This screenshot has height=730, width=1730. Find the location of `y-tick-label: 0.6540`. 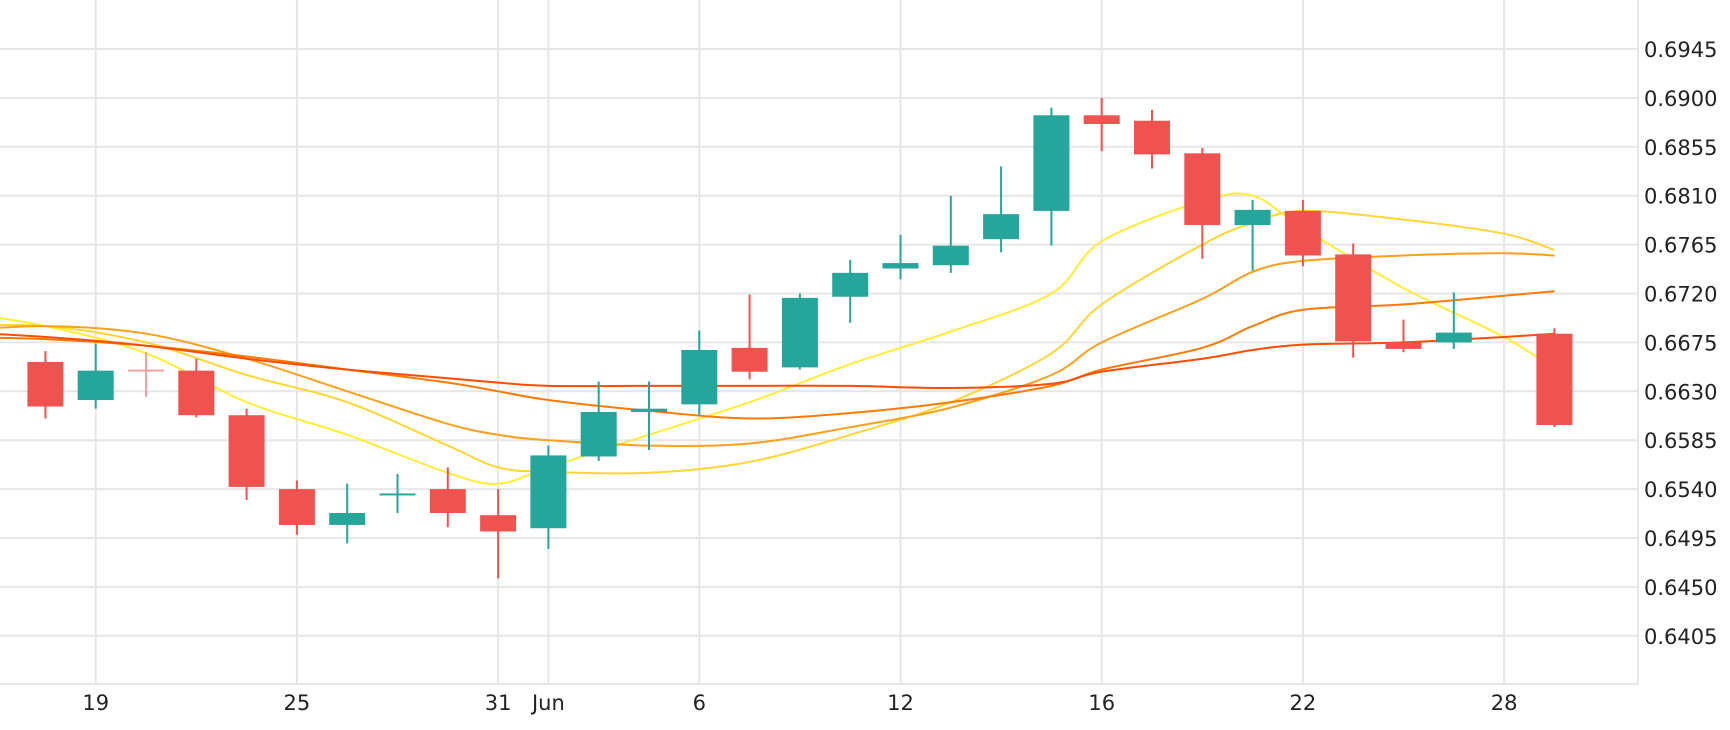

y-tick-label: 0.6540 is located at coordinates (1680, 490).